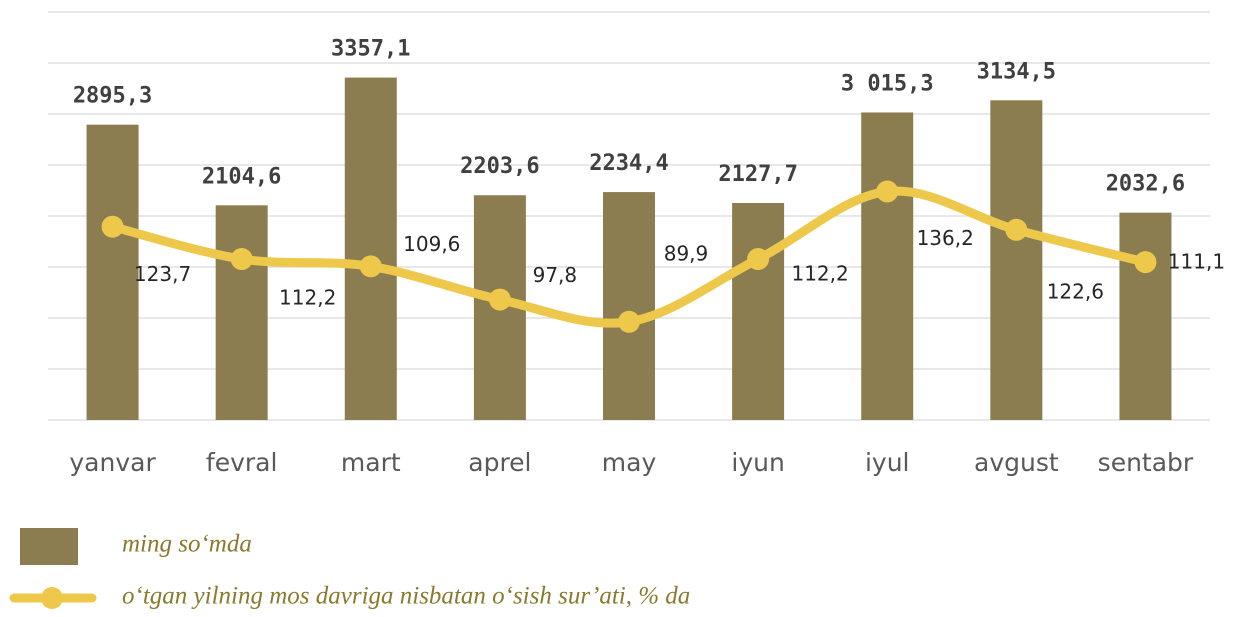 The width and height of the screenshot is (1251, 617). What do you see at coordinates (1075, 291) in the screenshot?
I see `line-value-label: 122,6` at bounding box center [1075, 291].